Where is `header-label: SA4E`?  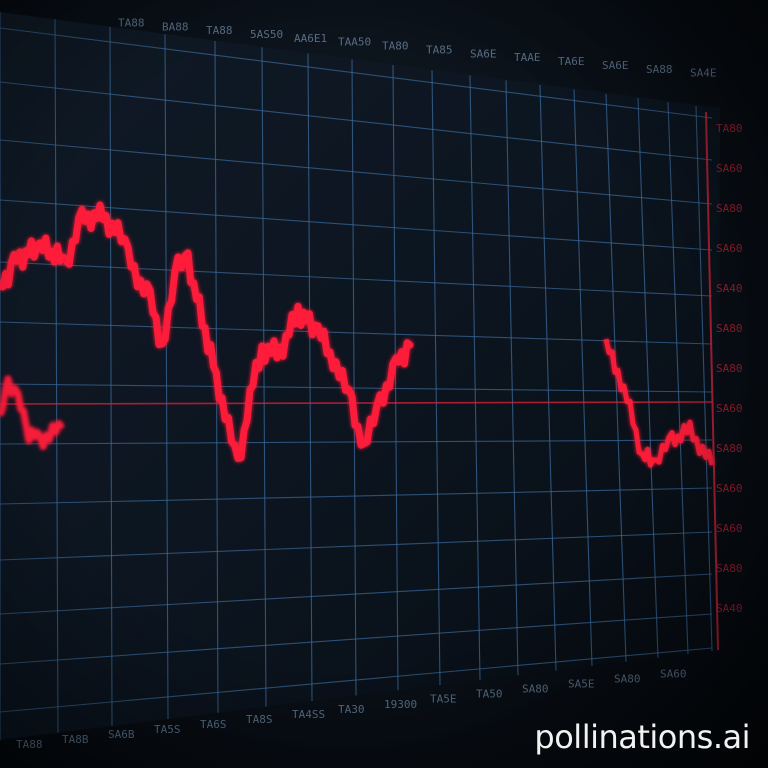 header-label: SA4E is located at coordinates (703, 73).